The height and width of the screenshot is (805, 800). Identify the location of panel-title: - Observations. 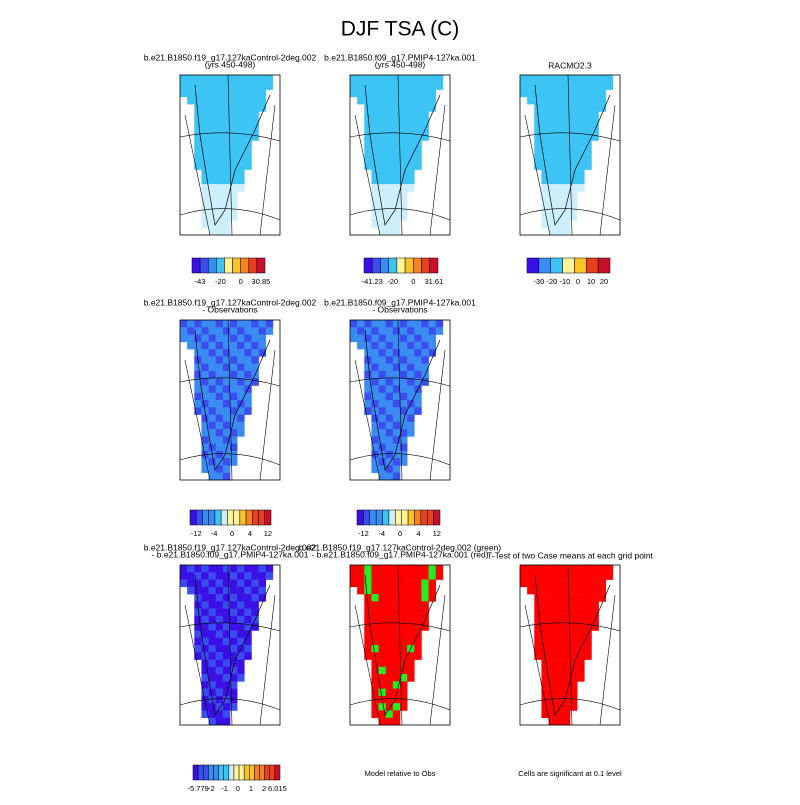
(229, 309).